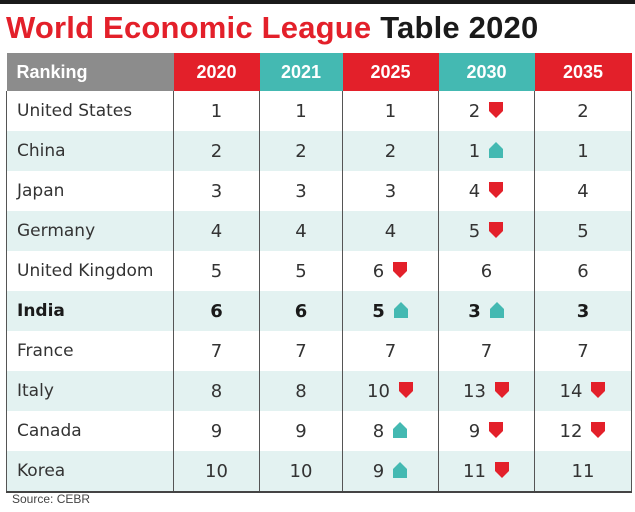 Image resolution: width=635 pixels, height=512 pixels. Describe the element at coordinates (90, 271) in the screenshot. I see `country-cell: United Kingdom` at that location.